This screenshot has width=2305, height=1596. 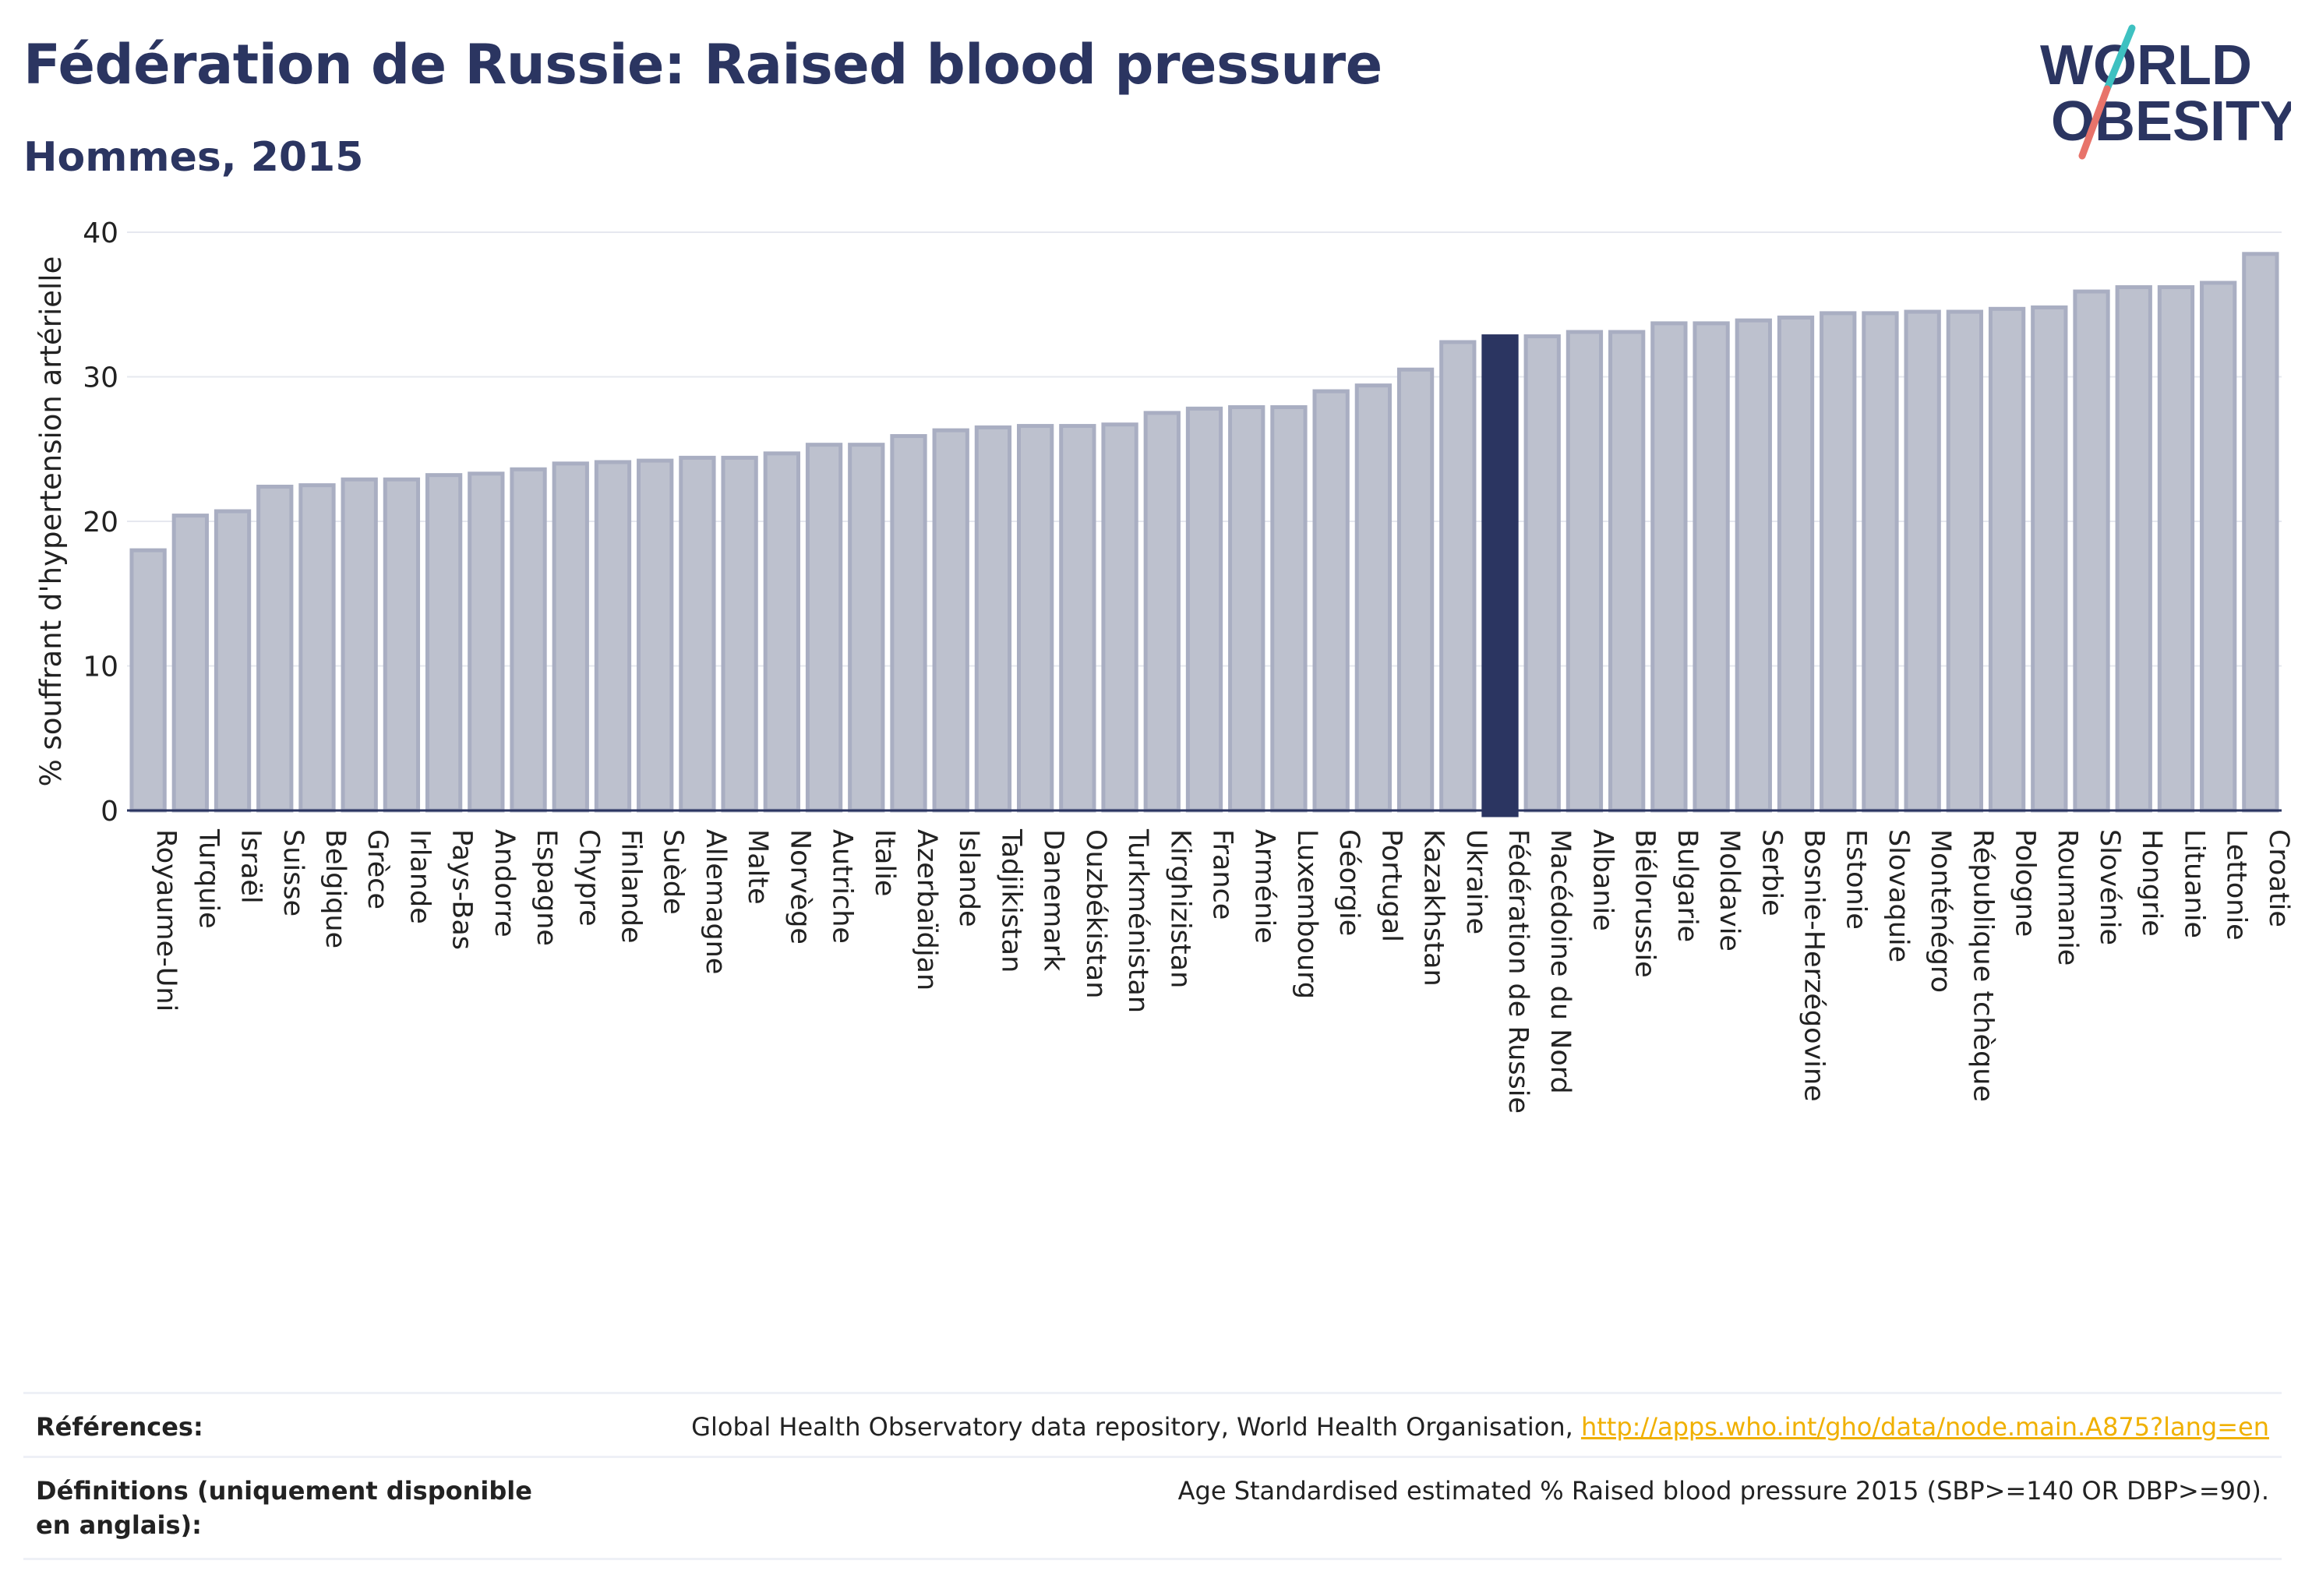 What do you see at coordinates (208, 878) in the screenshot?
I see `x-tick-label: Turquie` at bounding box center [208, 878].